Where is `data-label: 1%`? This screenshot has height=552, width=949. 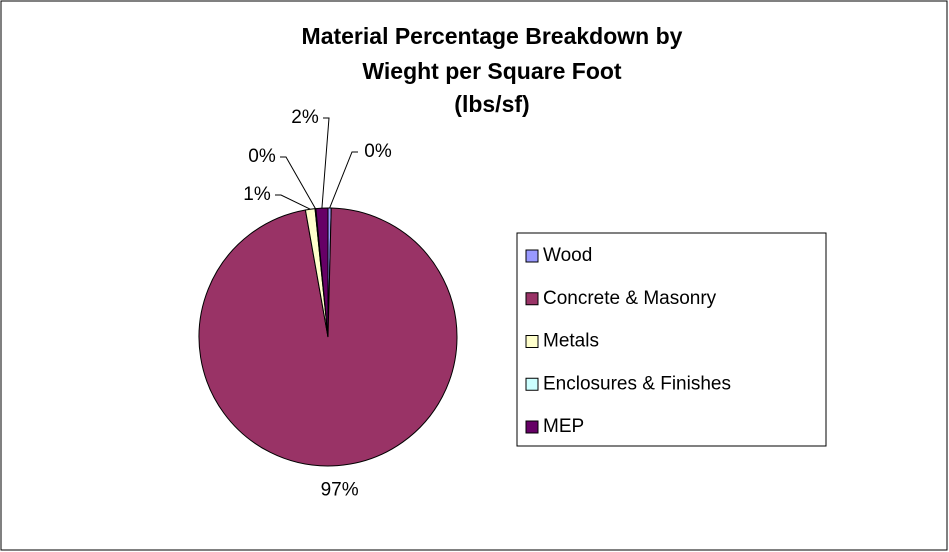 data-label: 1% is located at coordinates (257, 194).